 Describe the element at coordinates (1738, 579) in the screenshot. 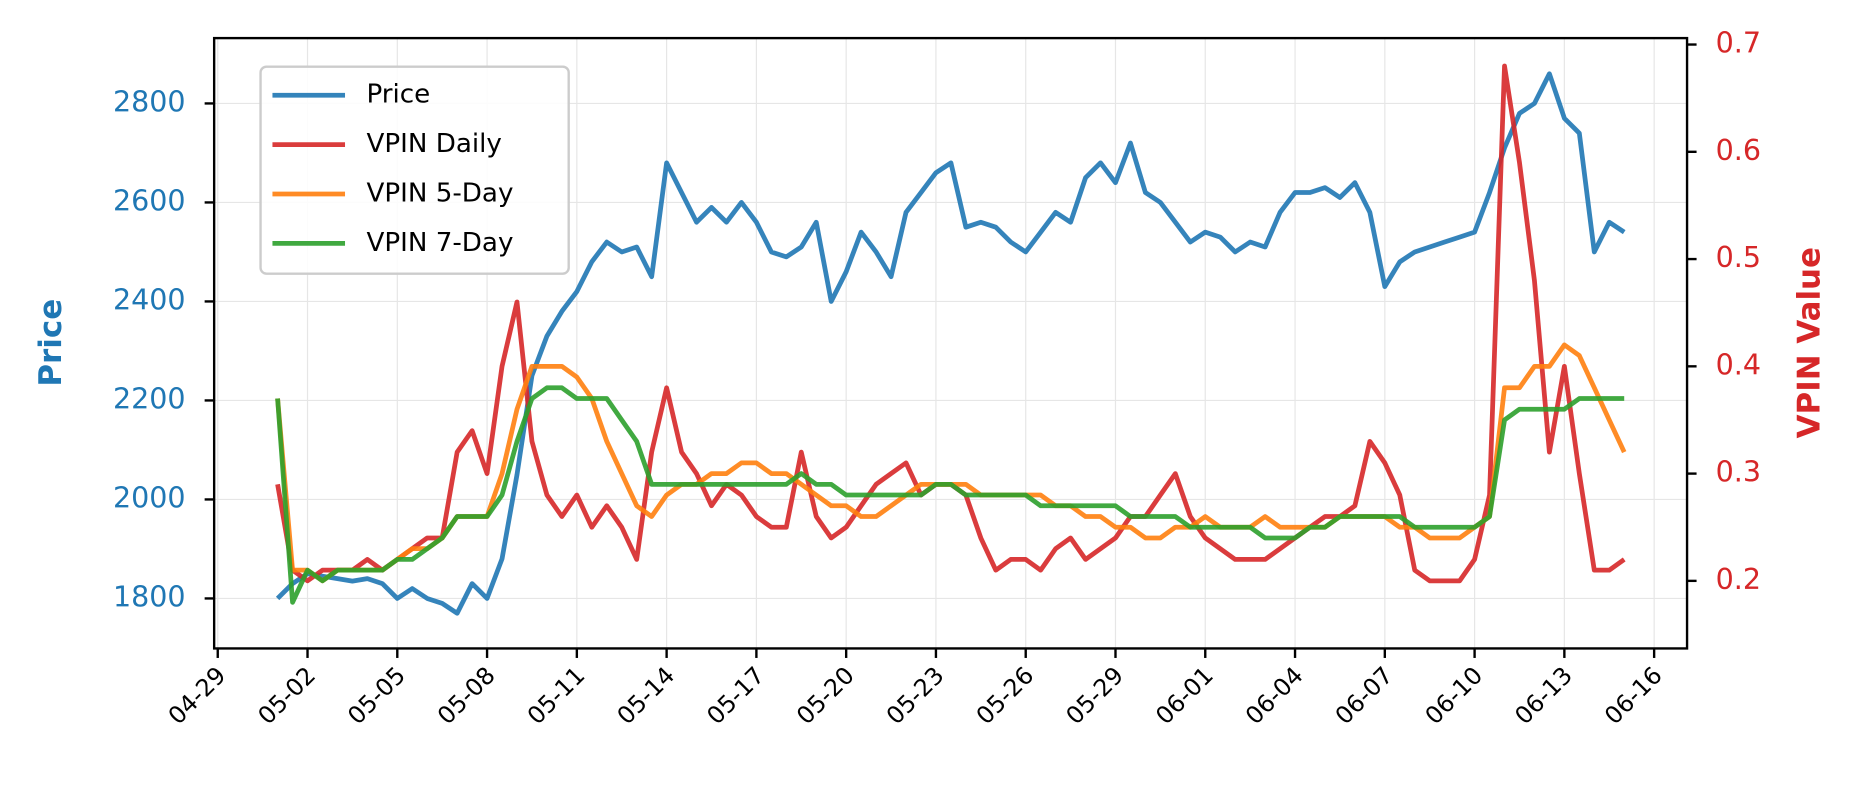

I see `y2-tick-label: 0.2` at that location.